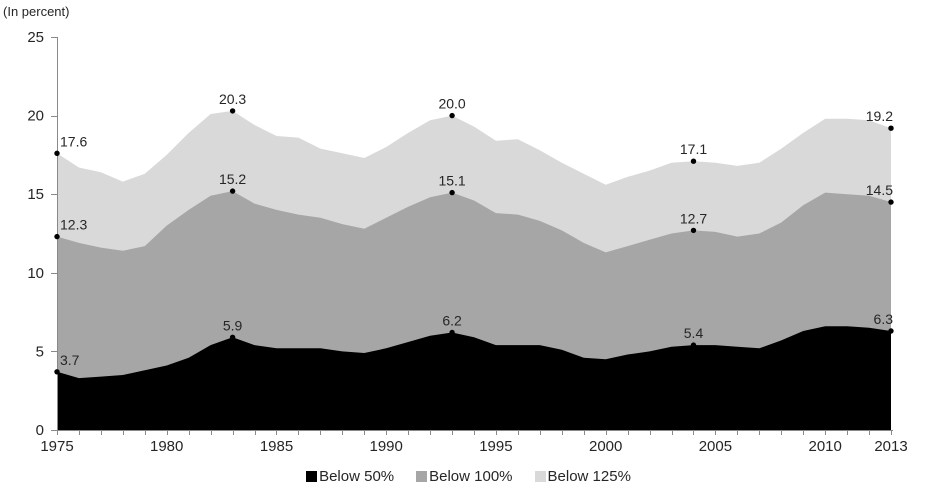 Image resolution: width=937 pixels, height=502 pixels. I want to click on legend-item-below-50: Below 50%, so click(350, 476).